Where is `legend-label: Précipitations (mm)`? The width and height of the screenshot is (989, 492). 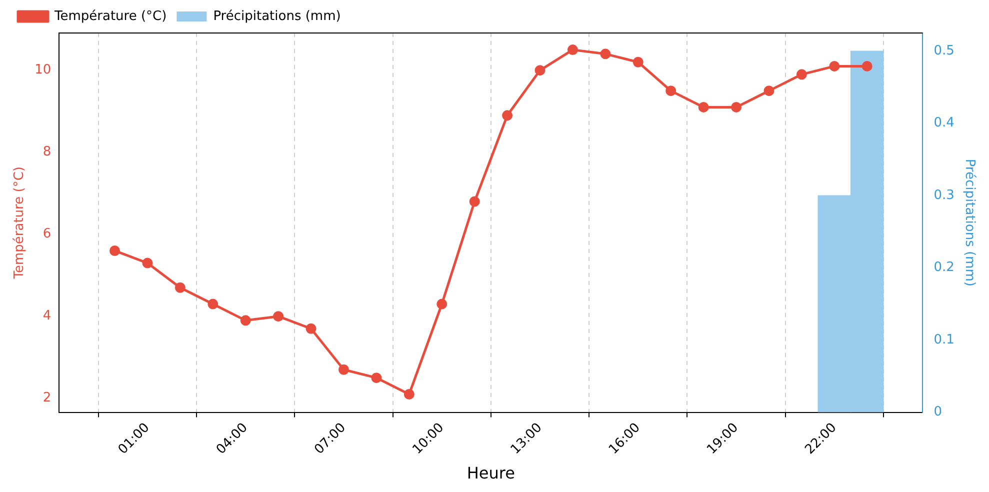
legend-label: Précipitations (mm) is located at coordinates (277, 16).